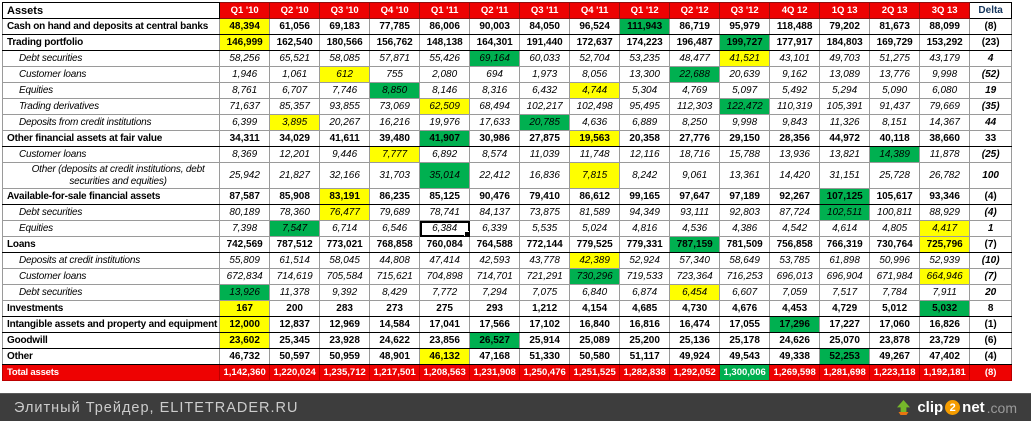 The width and height of the screenshot is (1031, 421). Describe the element at coordinates (395, 175) in the screenshot. I see `value-cell: 31,703` at that location.